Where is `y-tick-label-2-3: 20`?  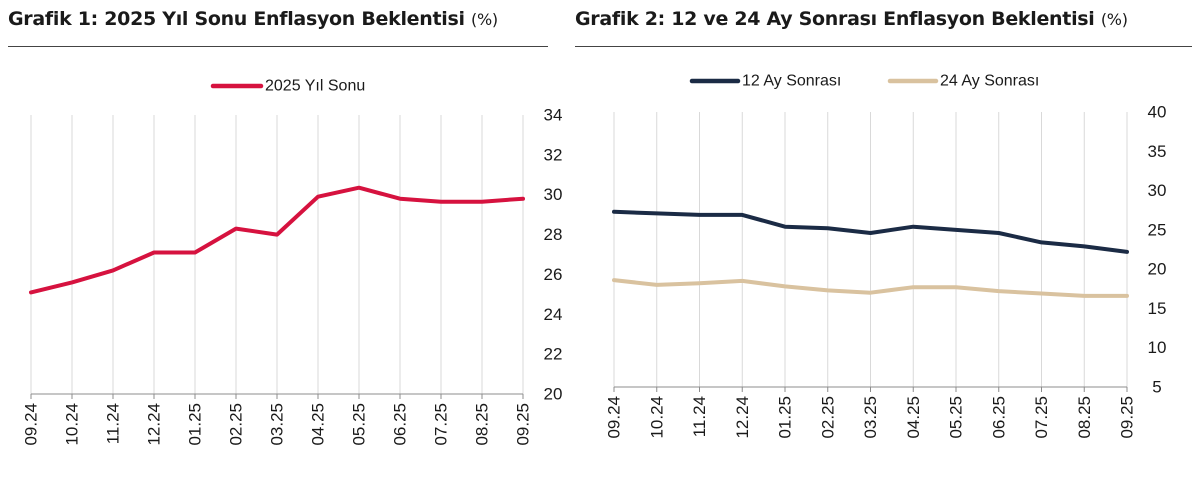 y-tick-label-2-3: 20 is located at coordinates (1157, 269).